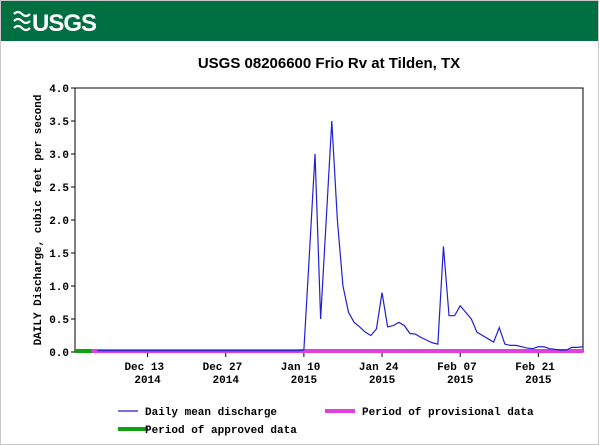  Describe the element at coordinates (448, 413) in the screenshot. I see `legend-label: Period of provisional data` at that location.